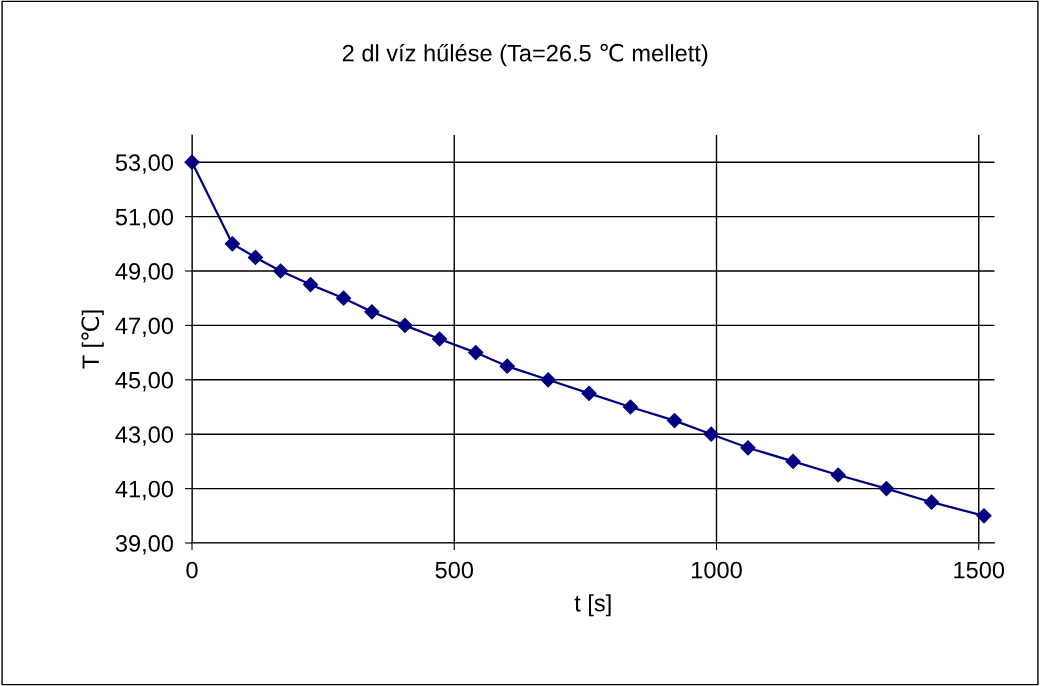  I want to click on x-tick-label: 1500, so click(979, 570).